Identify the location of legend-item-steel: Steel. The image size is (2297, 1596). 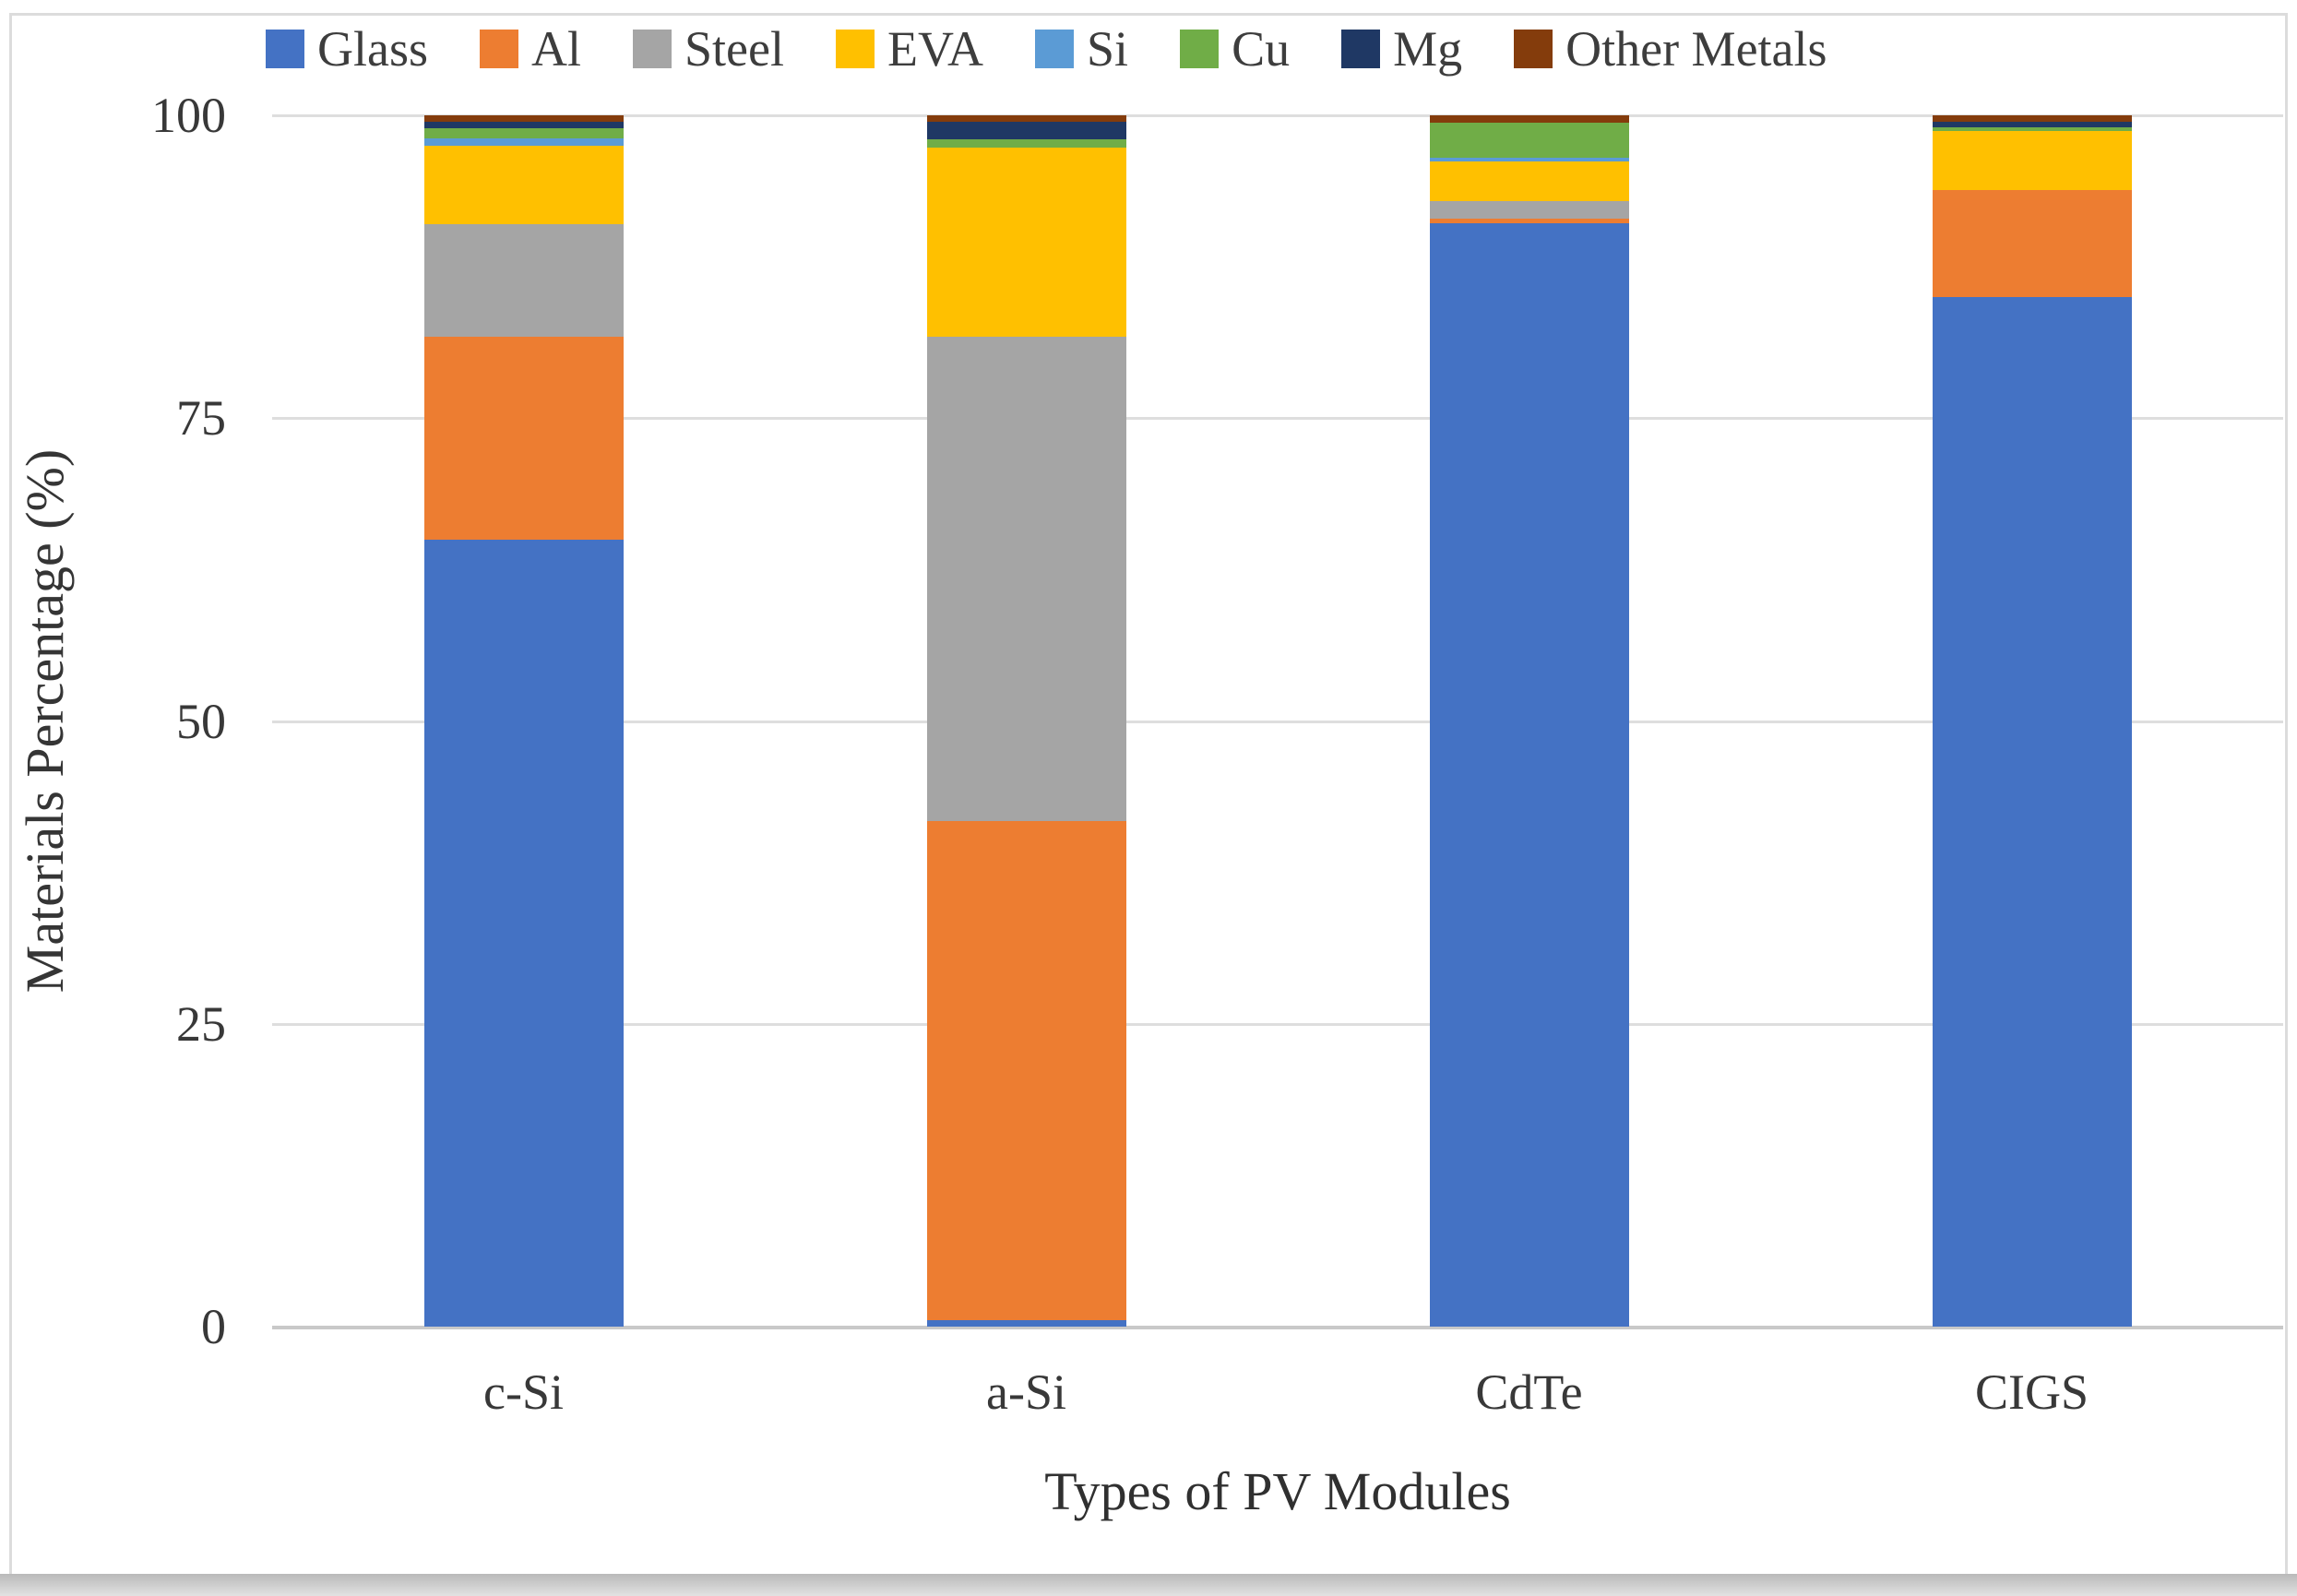
(708, 49).